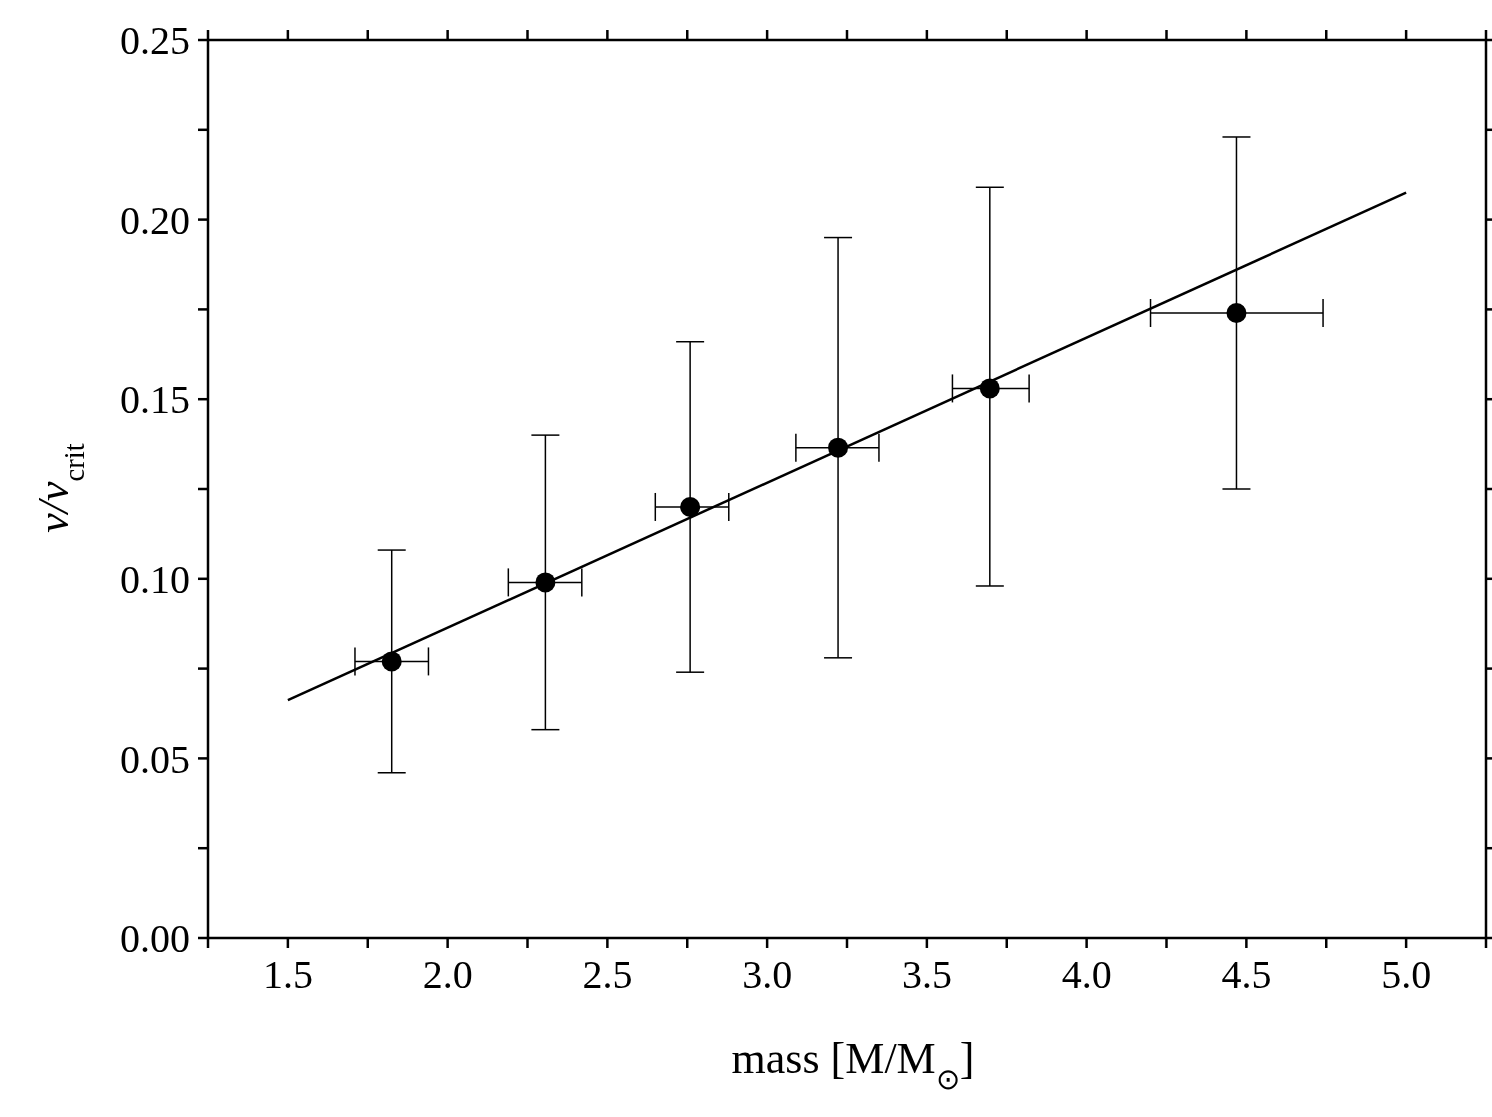 The height and width of the screenshot is (1117, 1492). What do you see at coordinates (155, 939) in the screenshot?
I see `y-tick-label: 0.00` at bounding box center [155, 939].